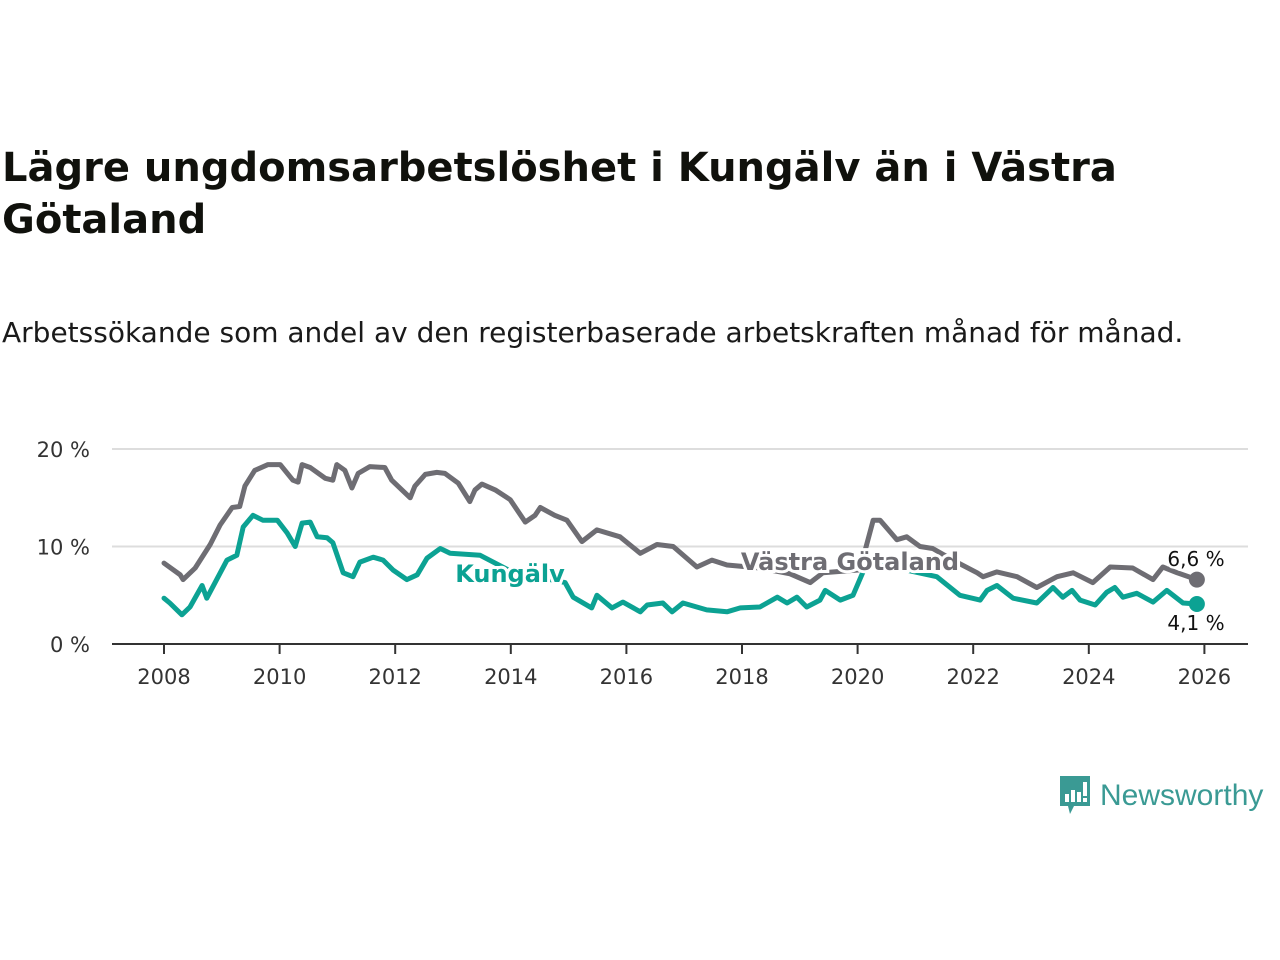 This screenshot has width=1280, height=960. Describe the element at coordinates (510, 677) in the screenshot. I see `x-tick-label: 2014` at that location.